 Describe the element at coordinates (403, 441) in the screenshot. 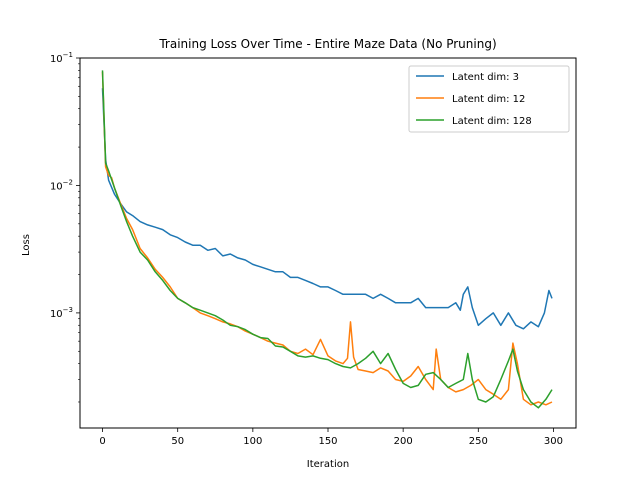

I see `x-tick-label: 200` at that location.